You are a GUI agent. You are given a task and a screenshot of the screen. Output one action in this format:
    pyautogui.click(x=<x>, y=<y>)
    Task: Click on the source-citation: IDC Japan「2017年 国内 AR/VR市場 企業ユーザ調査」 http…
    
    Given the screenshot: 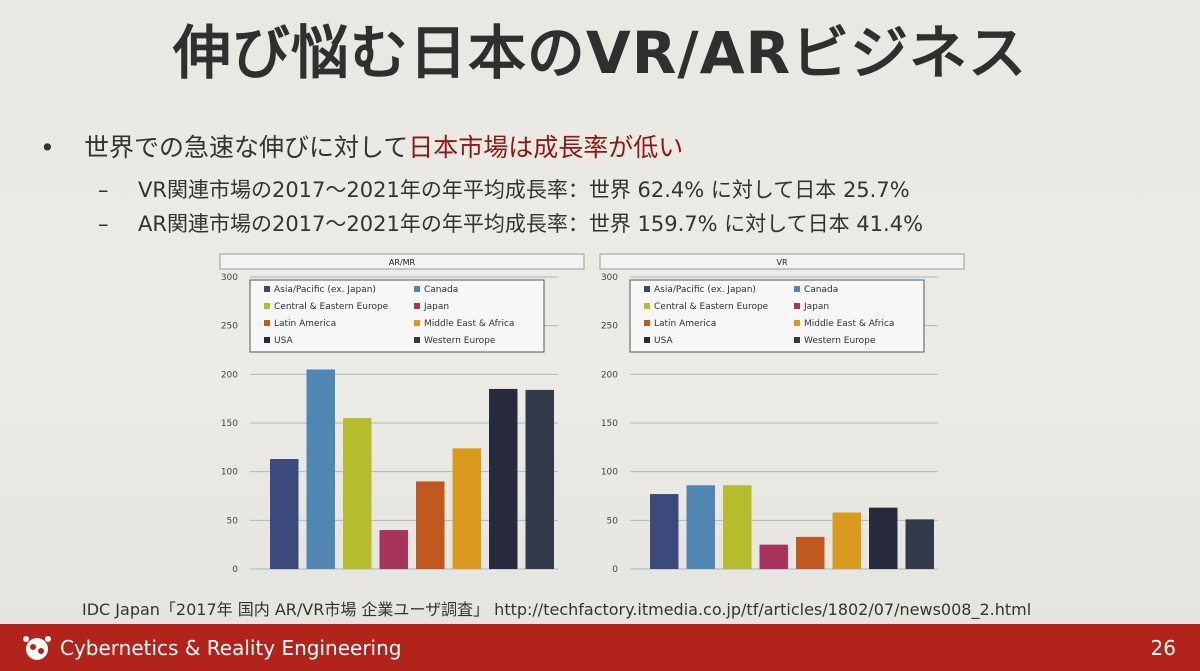 What is the action you would take?
    pyautogui.click(x=557, y=609)
    